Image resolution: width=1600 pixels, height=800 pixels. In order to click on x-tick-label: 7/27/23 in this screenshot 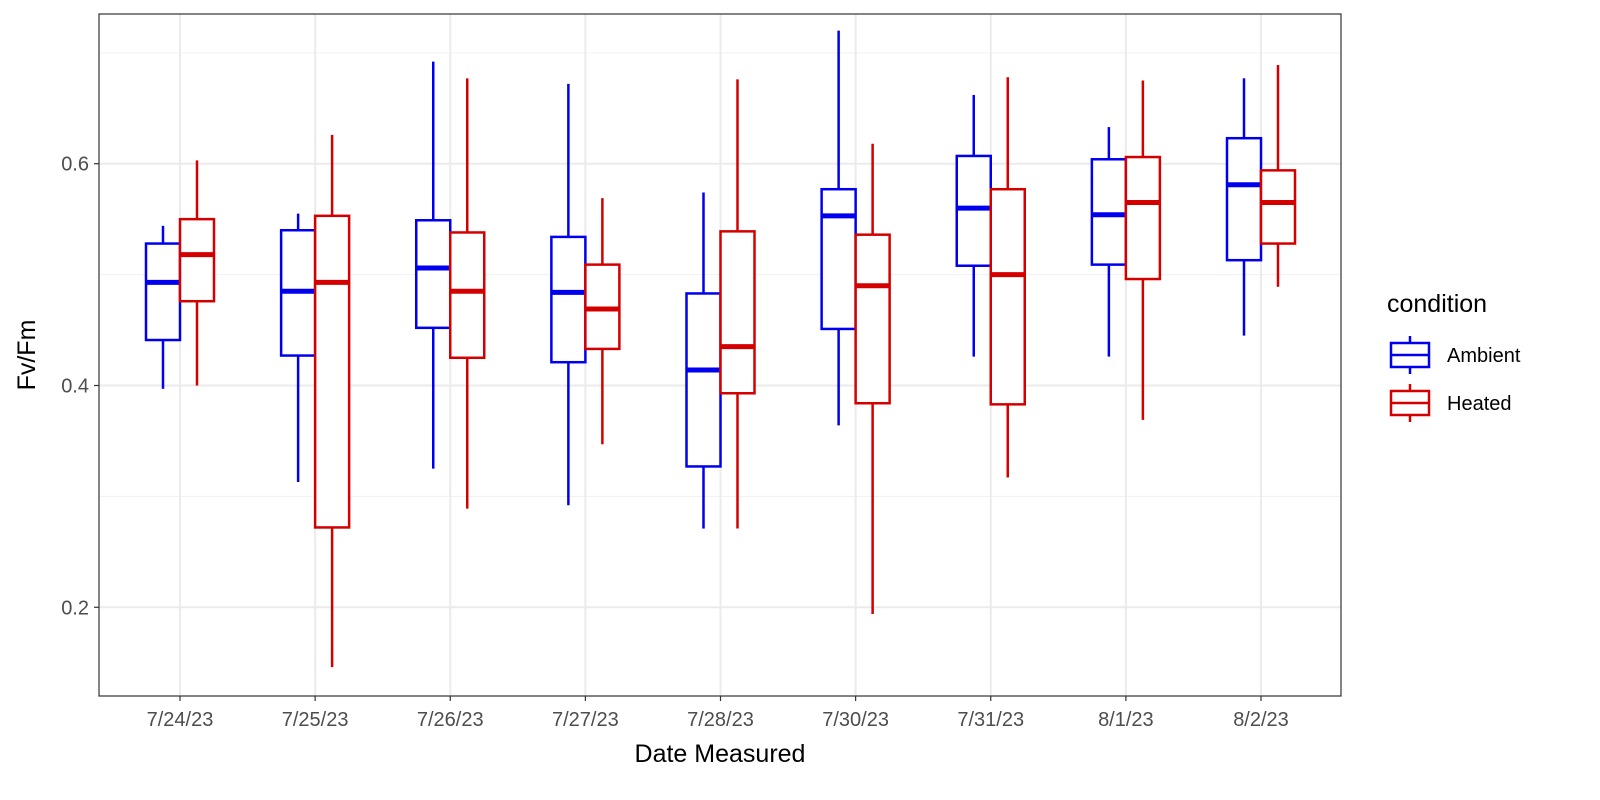, I will do `click(585, 720)`.